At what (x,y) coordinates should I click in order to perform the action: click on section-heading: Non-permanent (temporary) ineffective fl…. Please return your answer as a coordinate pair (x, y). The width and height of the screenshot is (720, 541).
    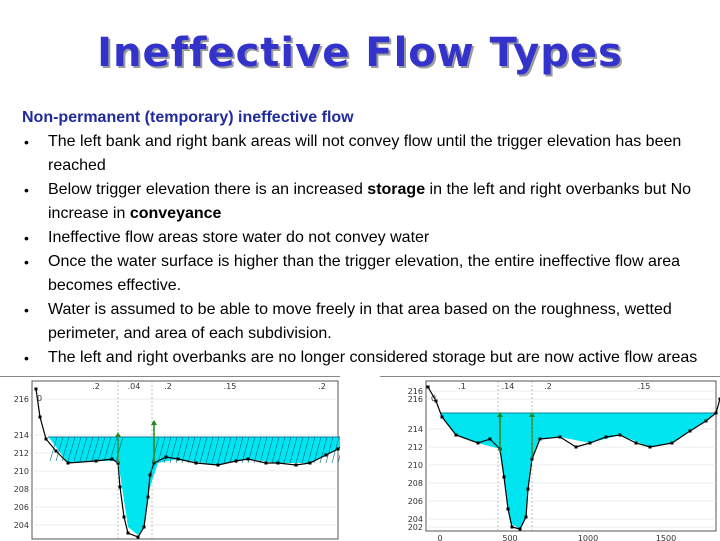
    Looking at the image, I should click on (362, 118).